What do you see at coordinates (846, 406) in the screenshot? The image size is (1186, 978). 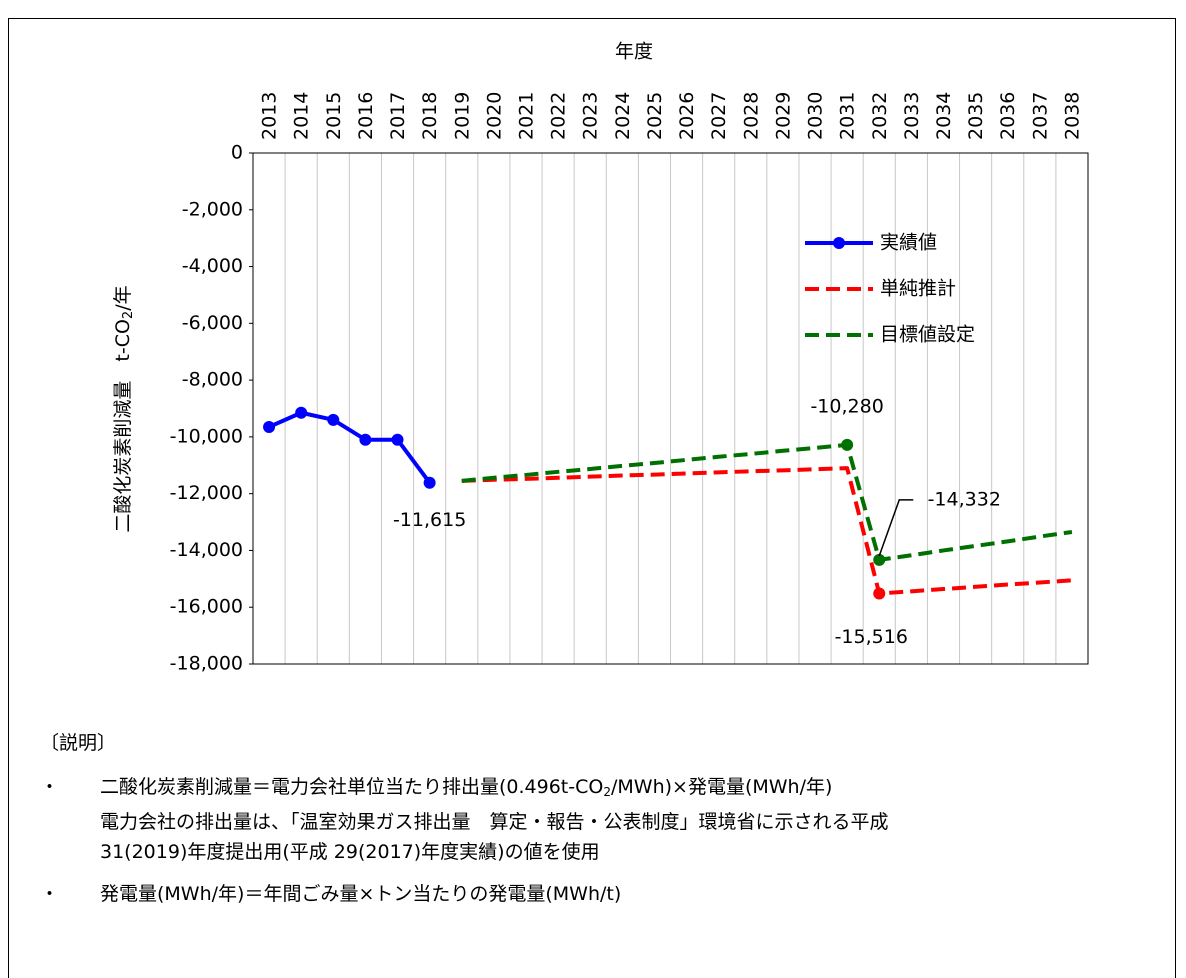 I see `data-label: -10,280` at bounding box center [846, 406].